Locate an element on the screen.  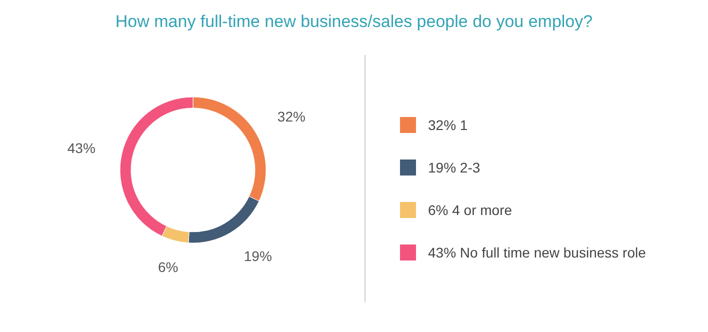
data-label: 32% is located at coordinates (291, 116).